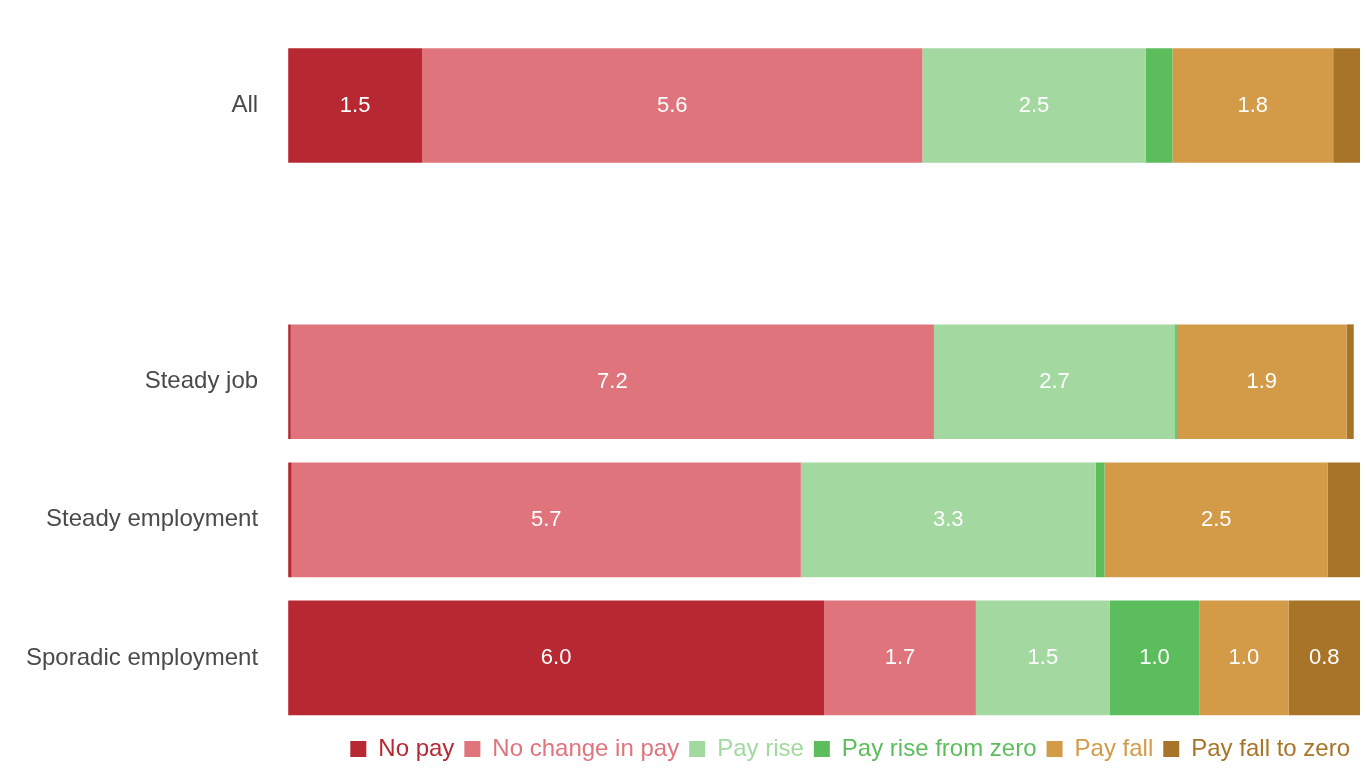 The height and width of the screenshot is (771, 1368). What do you see at coordinates (152, 518) in the screenshot?
I see `y-tick-label: Steady employment` at bounding box center [152, 518].